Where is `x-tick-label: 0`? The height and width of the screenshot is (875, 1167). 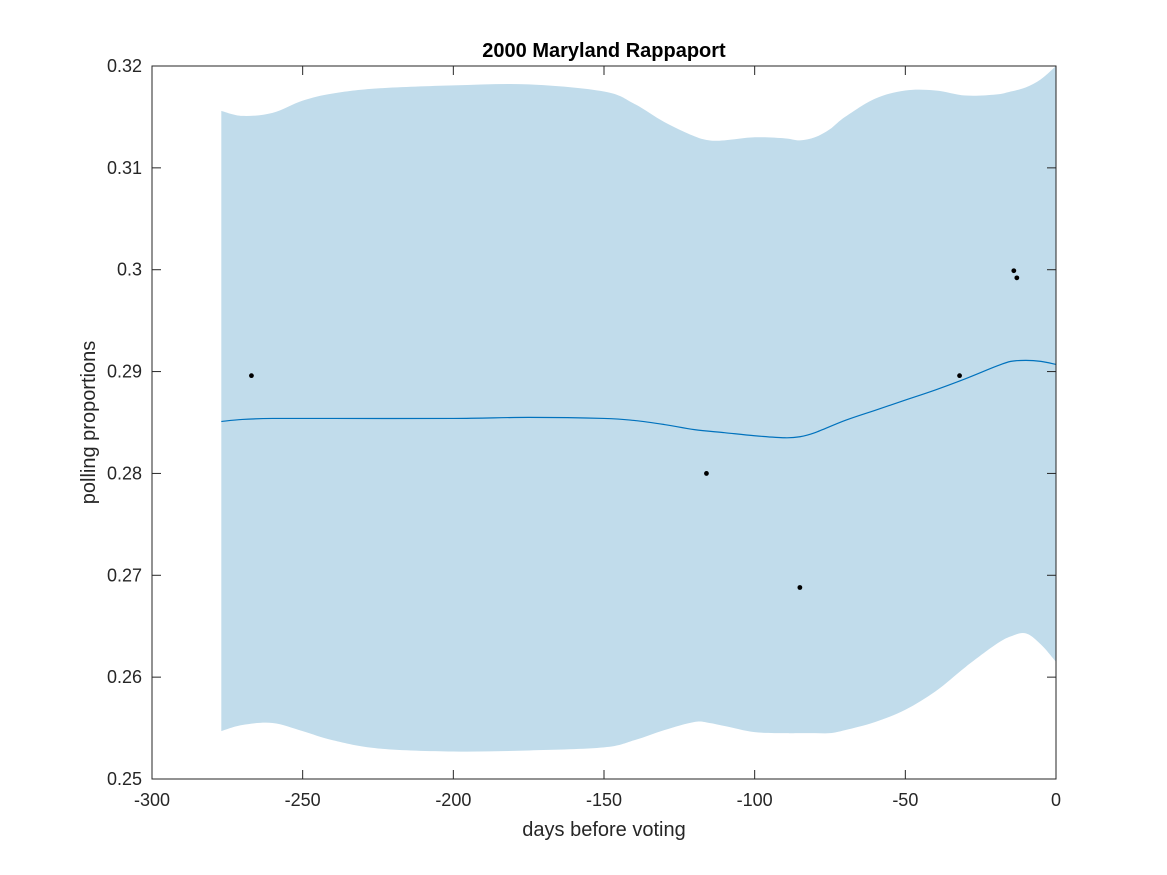 x-tick-label: 0 is located at coordinates (1056, 800).